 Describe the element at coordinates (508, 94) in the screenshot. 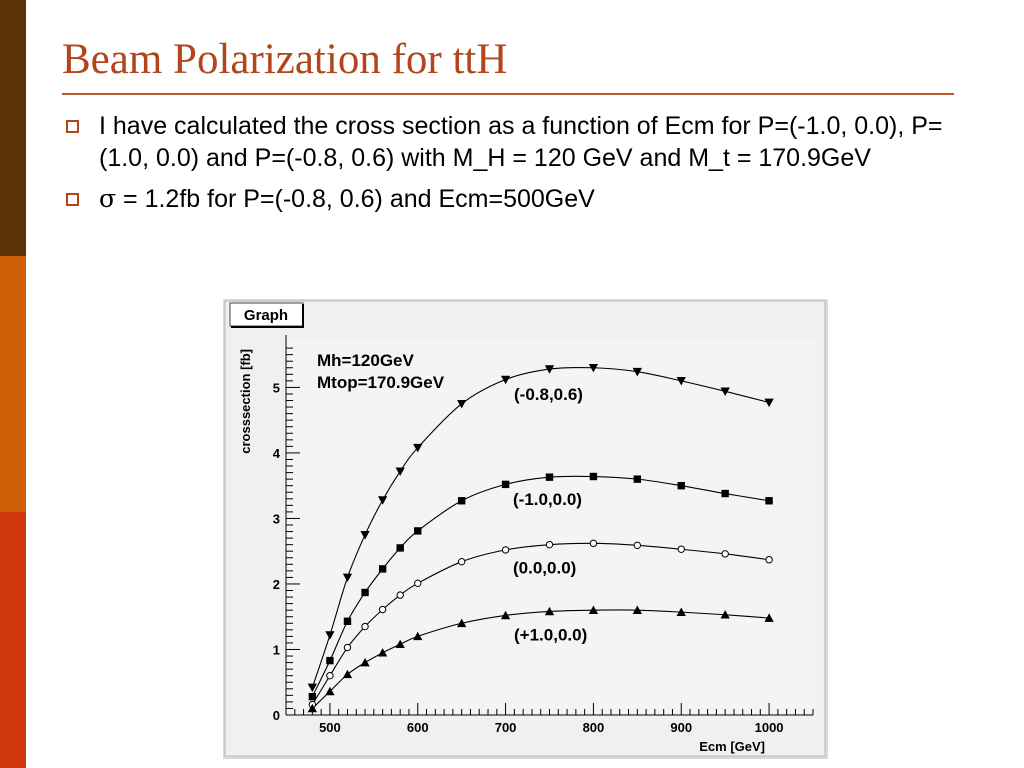

I see `title-divider` at that location.